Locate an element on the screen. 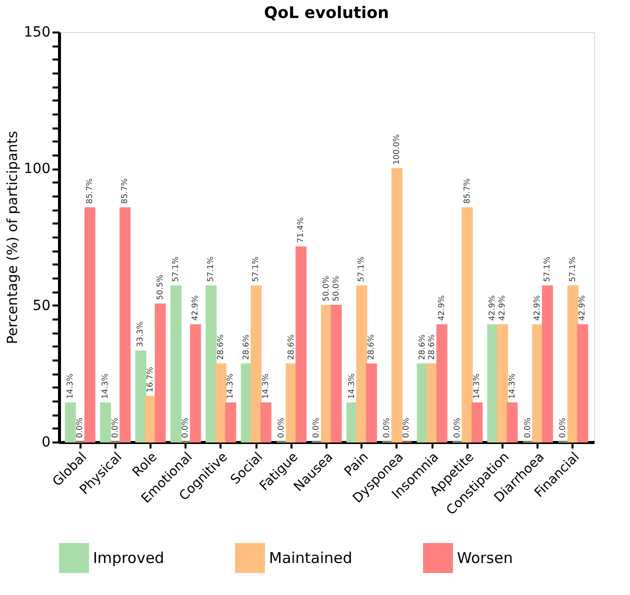 The height and width of the screenshot is (595, 630). y-tick-label: 50 is located at coordinates (41, 306).